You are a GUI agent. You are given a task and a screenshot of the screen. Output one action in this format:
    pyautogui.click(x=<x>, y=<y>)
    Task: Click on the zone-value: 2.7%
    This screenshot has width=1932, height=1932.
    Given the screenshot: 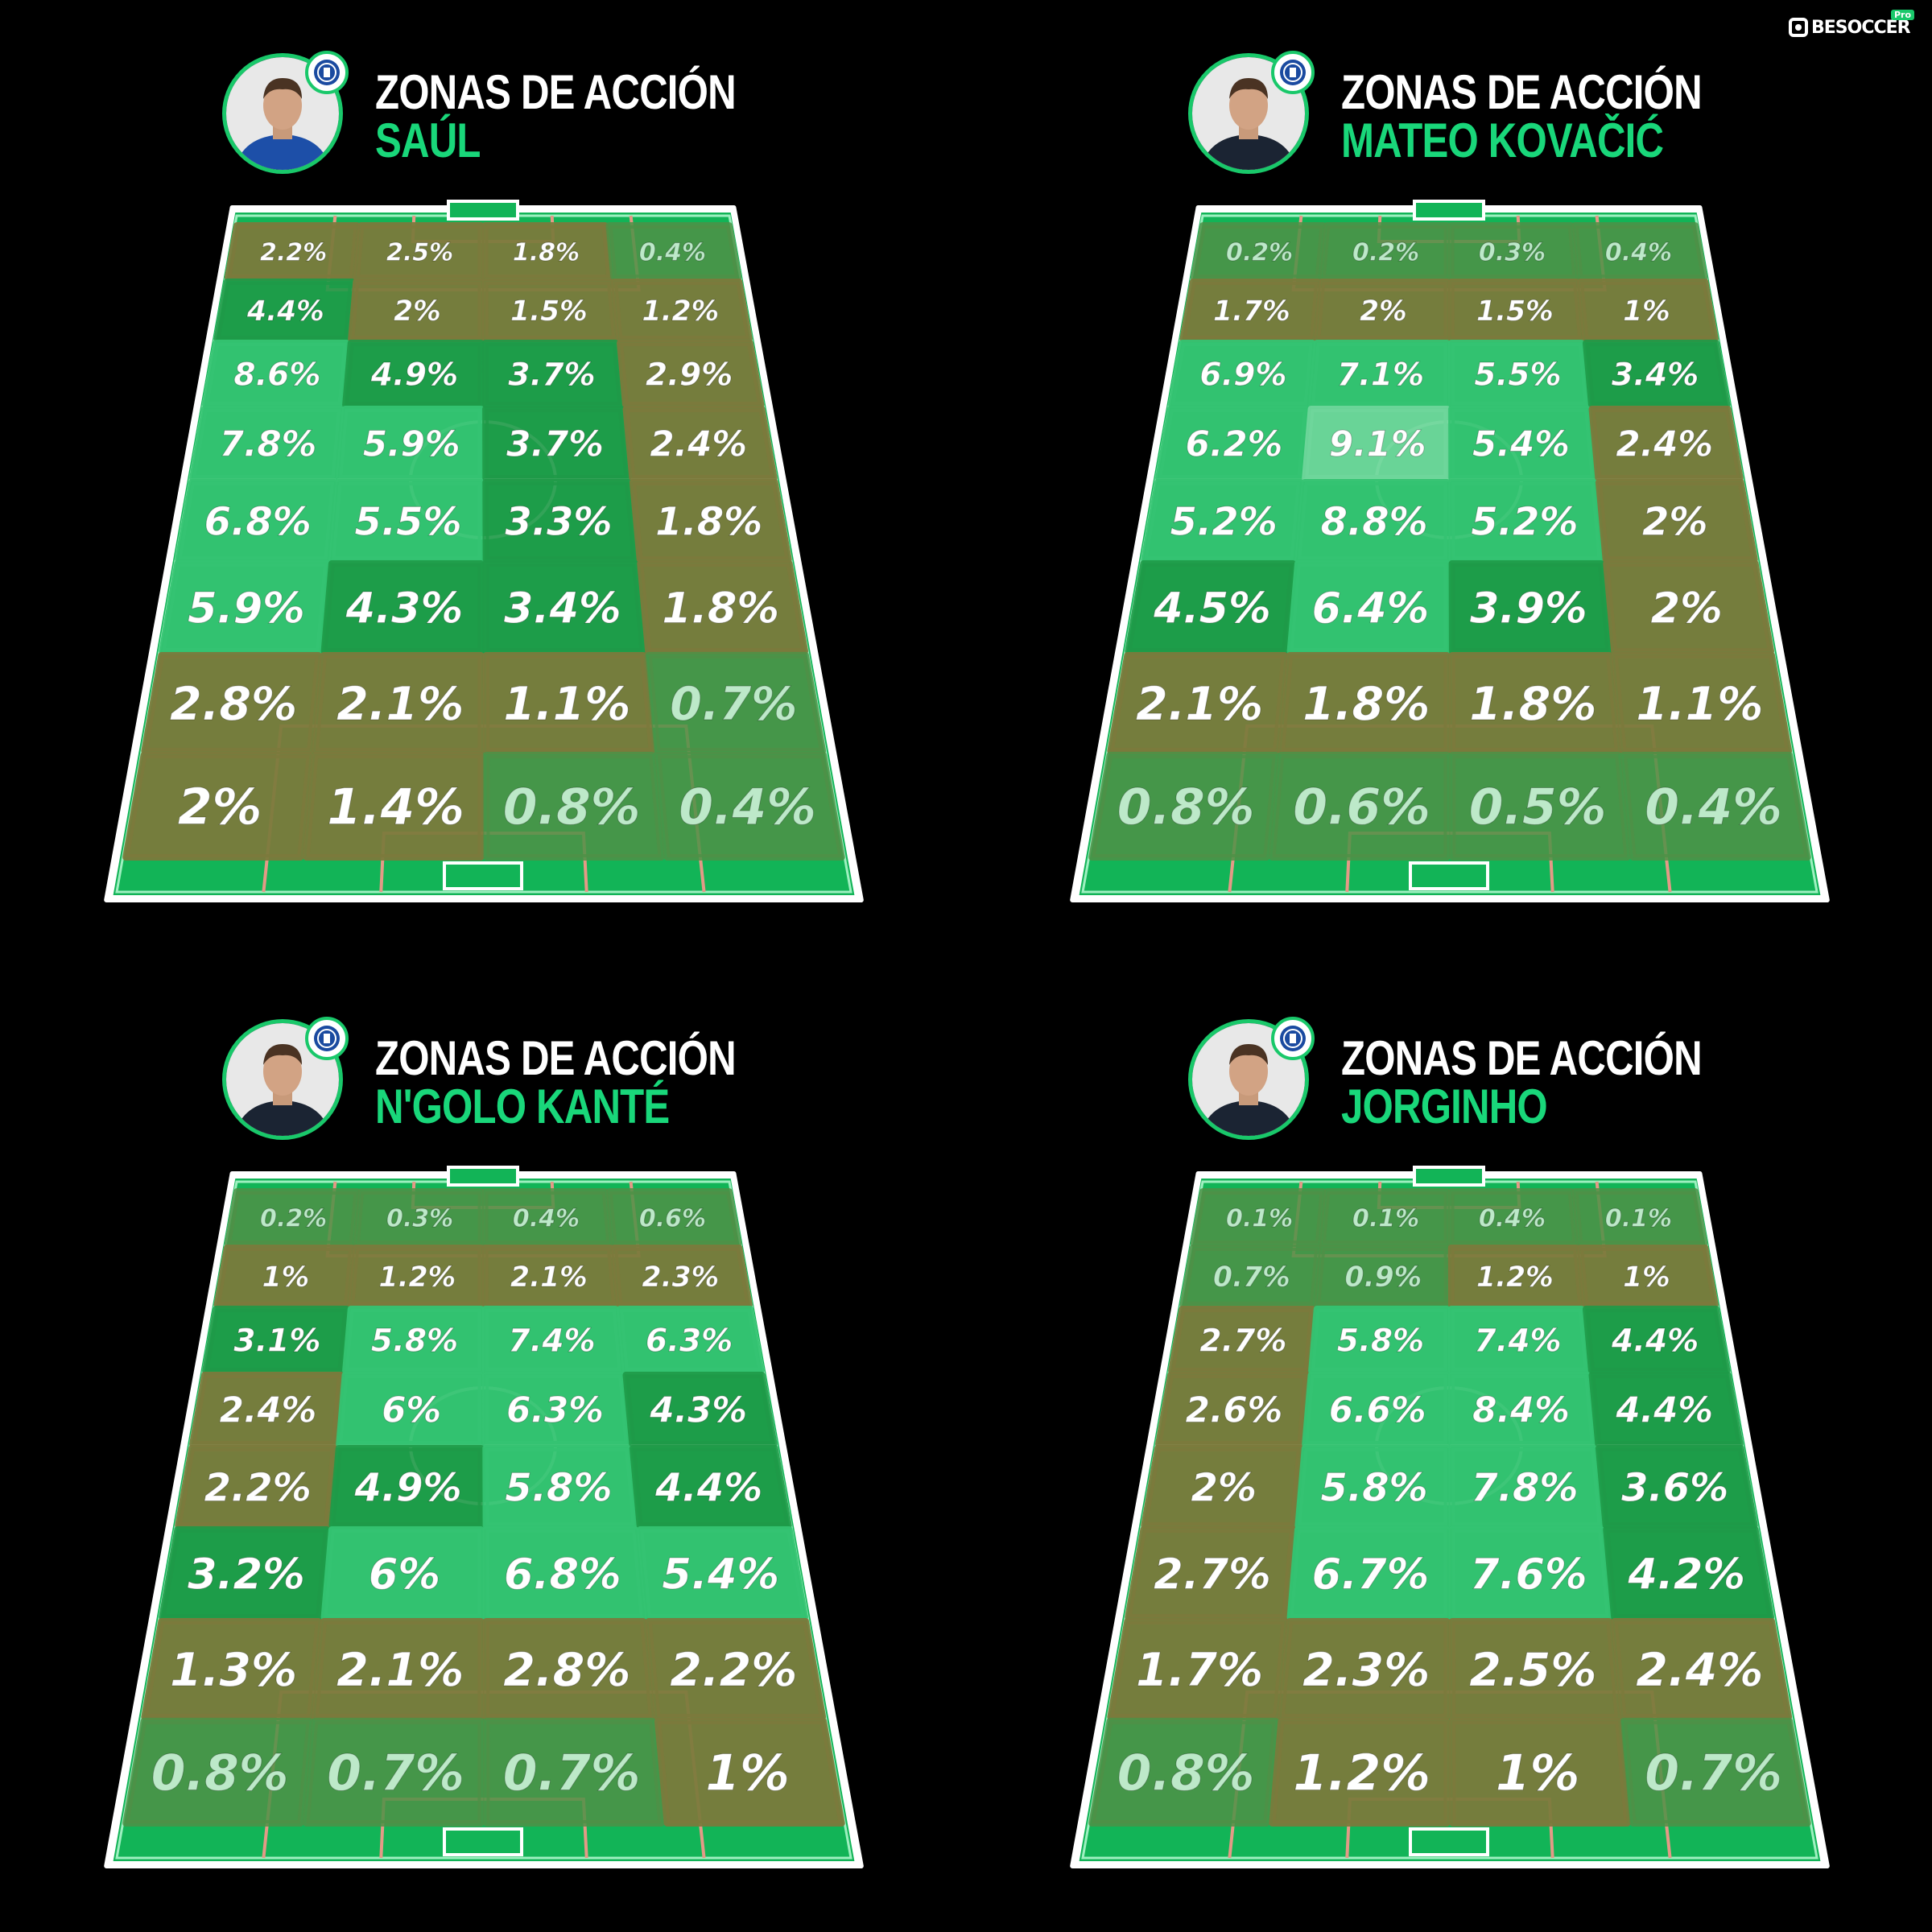 What is the action you would take?
    pyautogui.click(x=1212, y=1574)
    